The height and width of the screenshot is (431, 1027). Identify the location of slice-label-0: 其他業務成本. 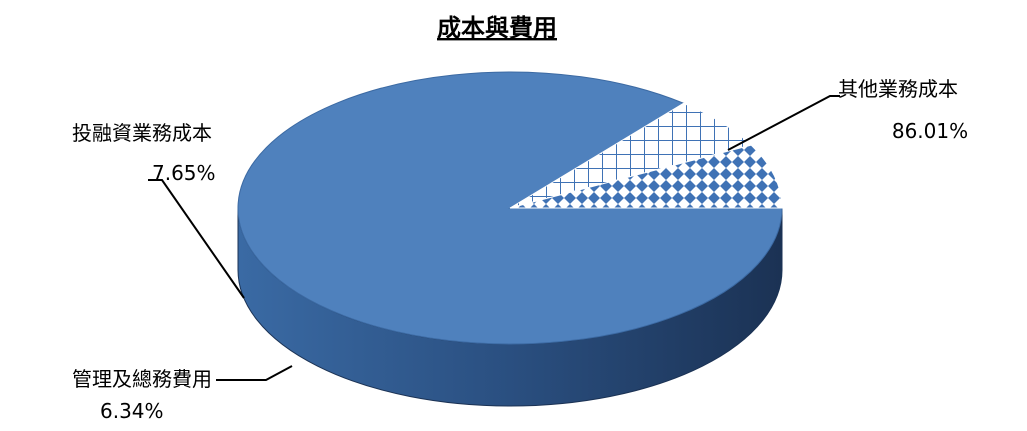
(898, 89).